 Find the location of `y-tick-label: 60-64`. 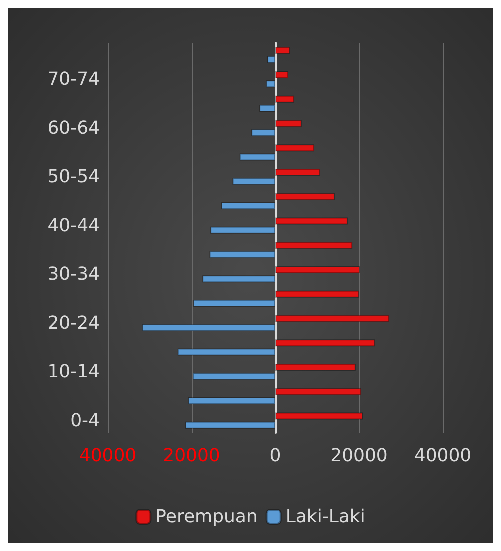

y-tick-label: 60-64 is located at coordinates (74, 128).